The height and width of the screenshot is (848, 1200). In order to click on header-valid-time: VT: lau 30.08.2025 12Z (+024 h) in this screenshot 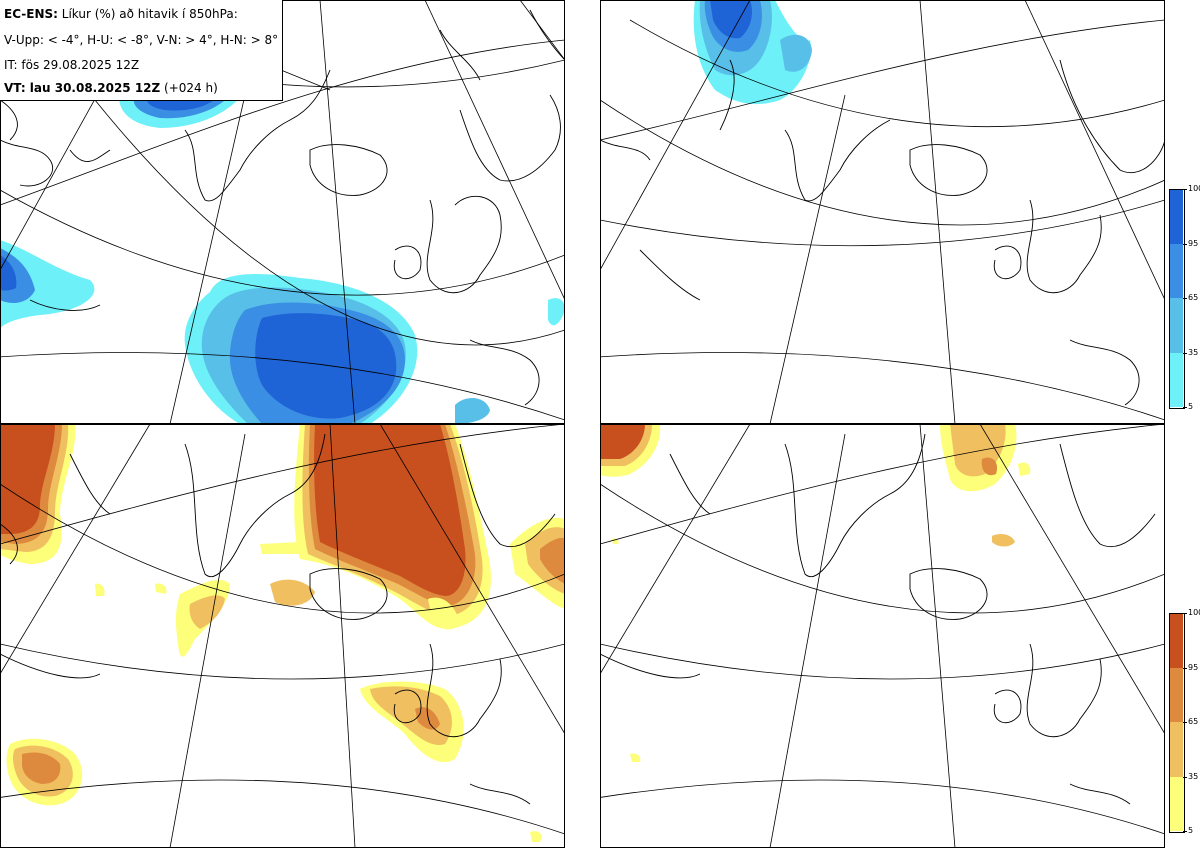, I will do `click(111, 88)`.